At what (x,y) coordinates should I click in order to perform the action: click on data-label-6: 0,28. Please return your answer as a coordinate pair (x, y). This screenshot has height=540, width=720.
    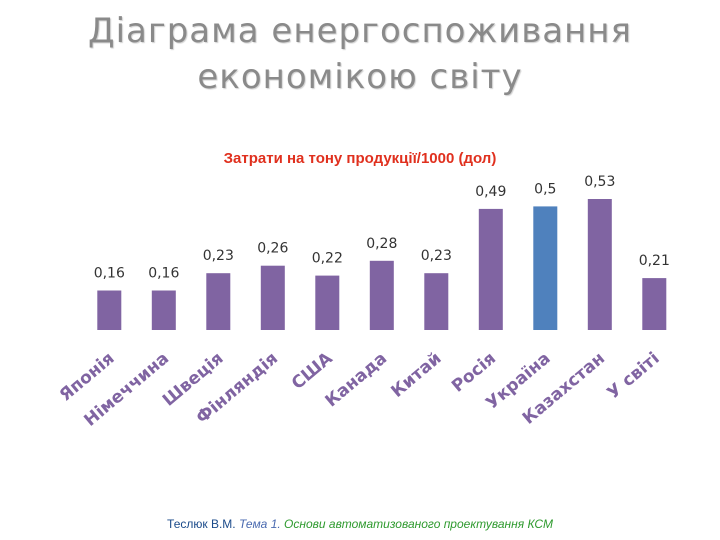
    Looking at the image, I should click on (381, 244).